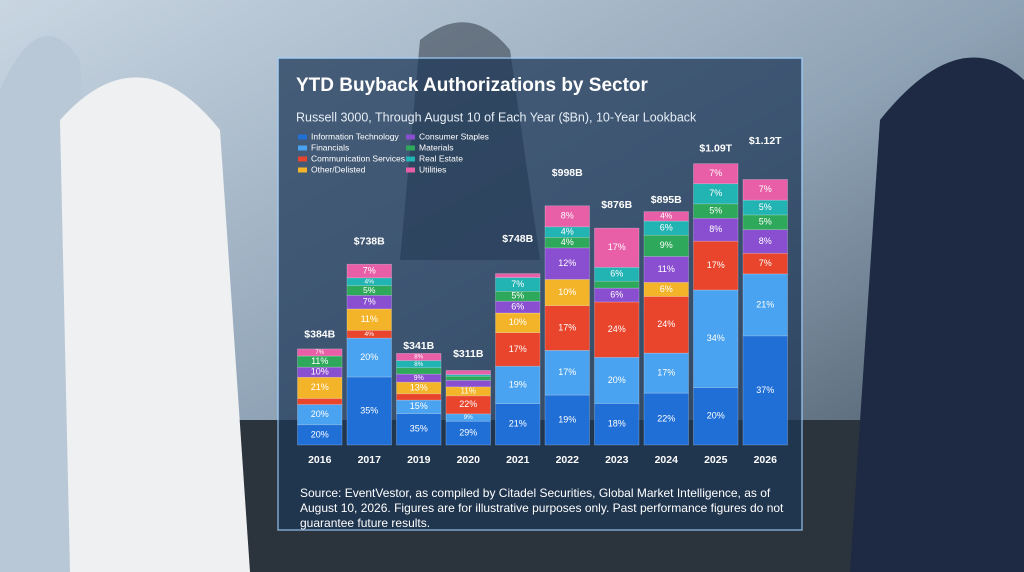 The height and width of the screenshot is (572, 1024). Describe the element at coordinates (468, 354) in the screenshot. I see `total-label: $311B` at that location.